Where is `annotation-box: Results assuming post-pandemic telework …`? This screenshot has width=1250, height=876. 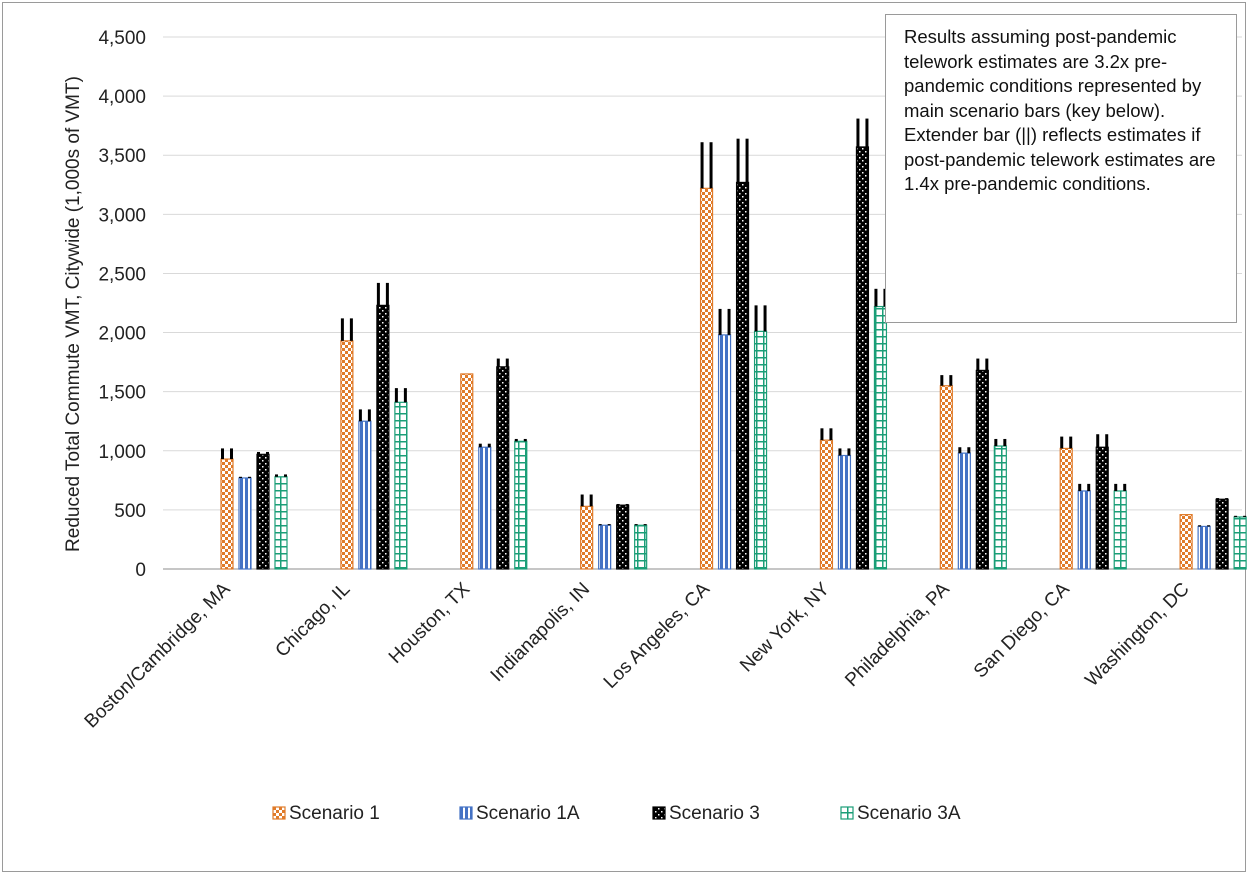
annotation-box: Results assuming post-pandemic telework … is located at coordinates (1061, 168).